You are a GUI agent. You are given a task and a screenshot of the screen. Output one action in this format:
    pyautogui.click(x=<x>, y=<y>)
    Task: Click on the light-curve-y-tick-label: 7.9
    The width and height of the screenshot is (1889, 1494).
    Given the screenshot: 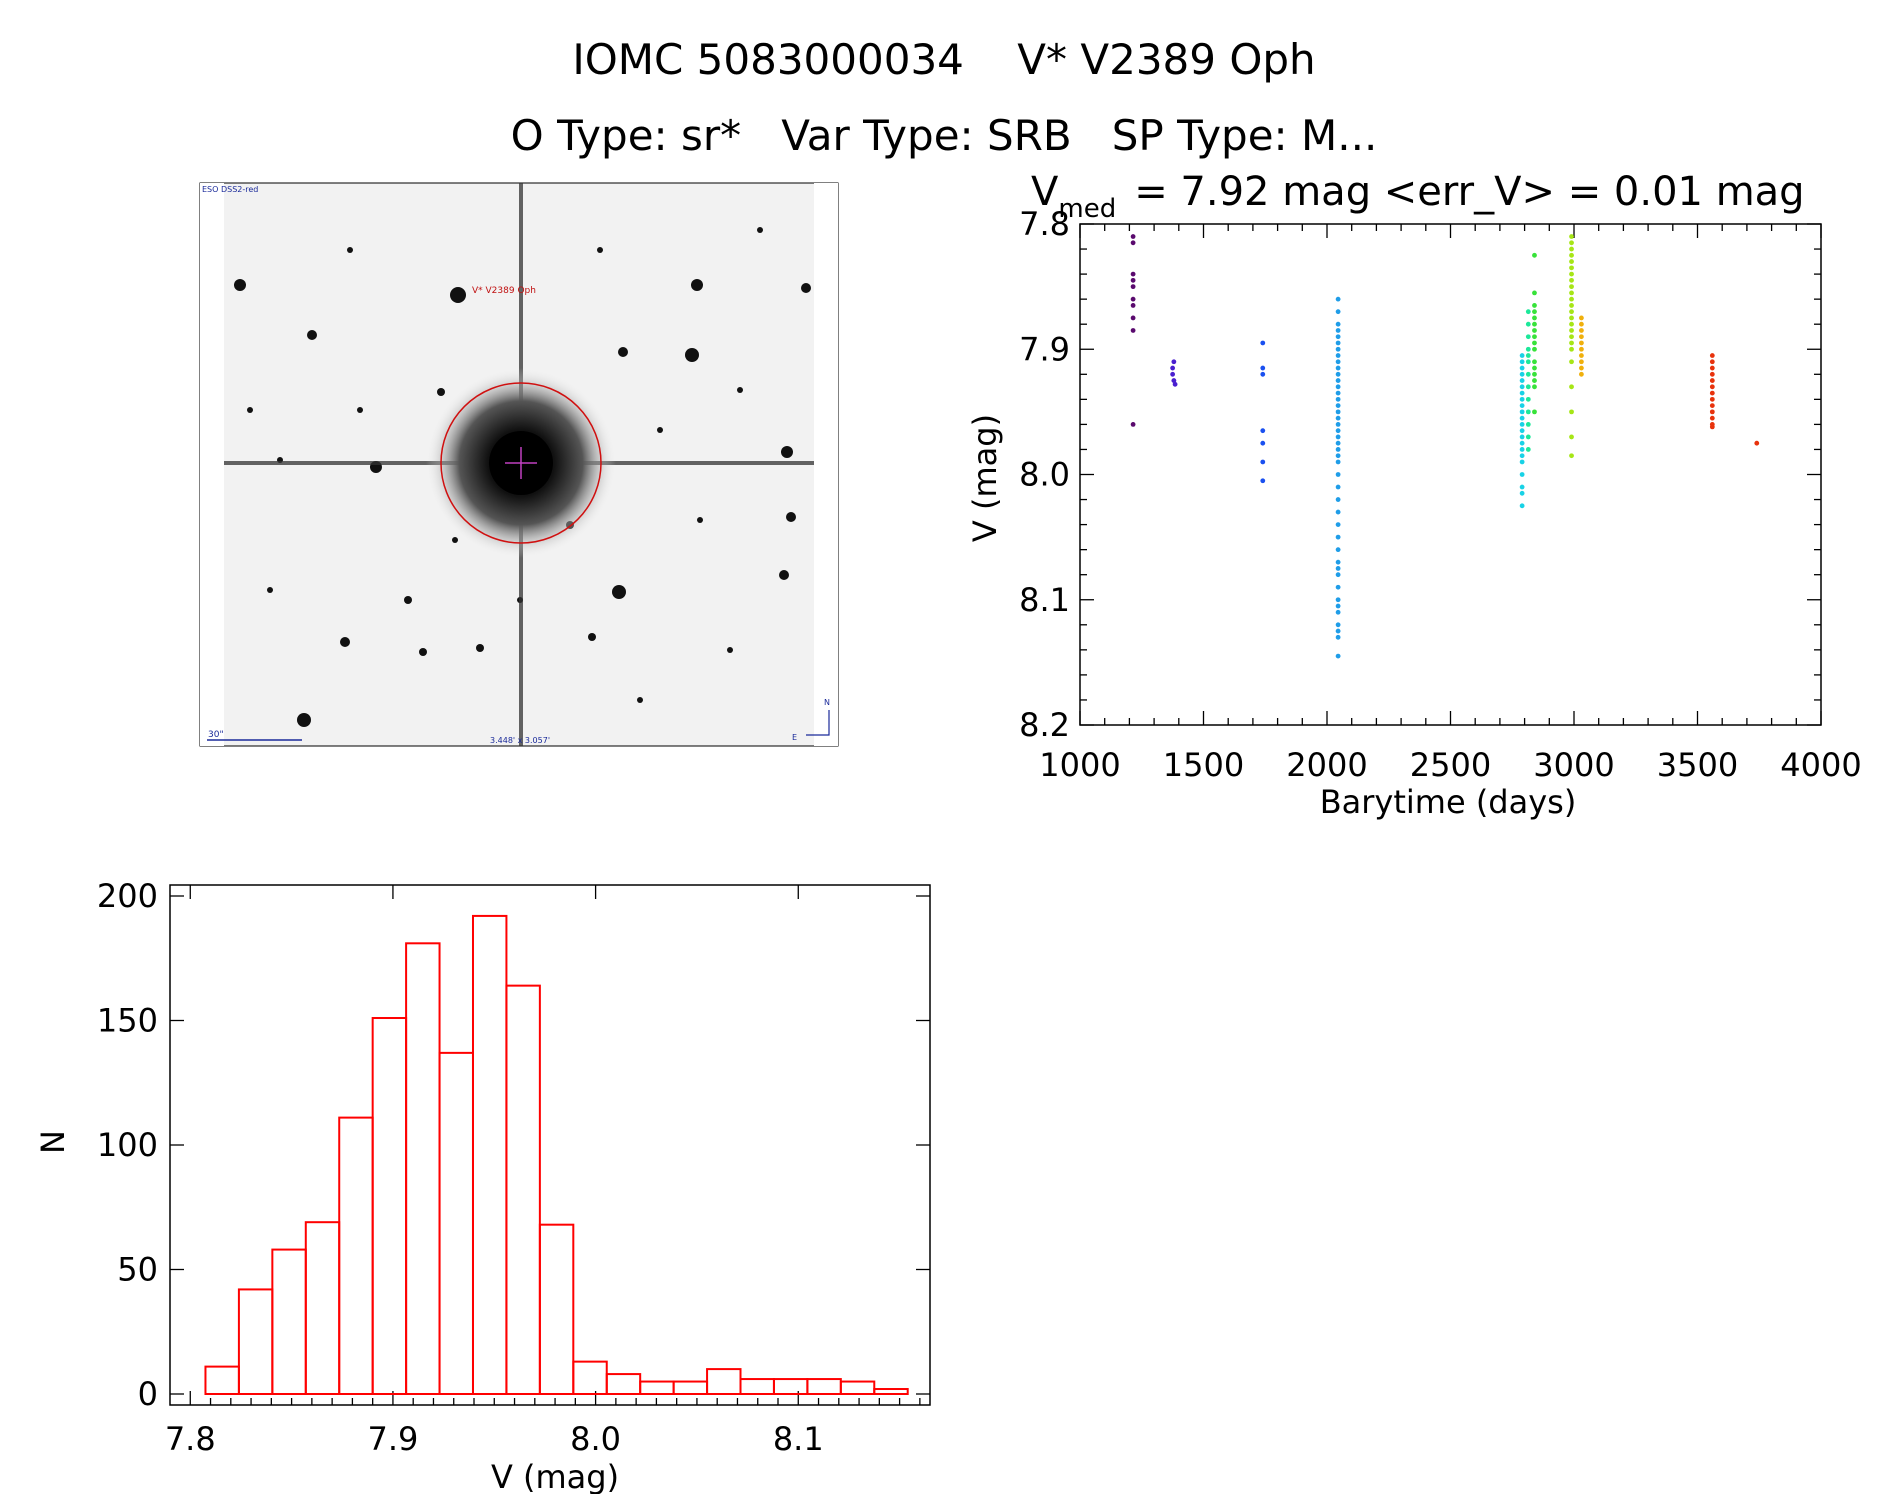 What is the action you would take?
    pyautogui.click(x=1044, y=349)
    